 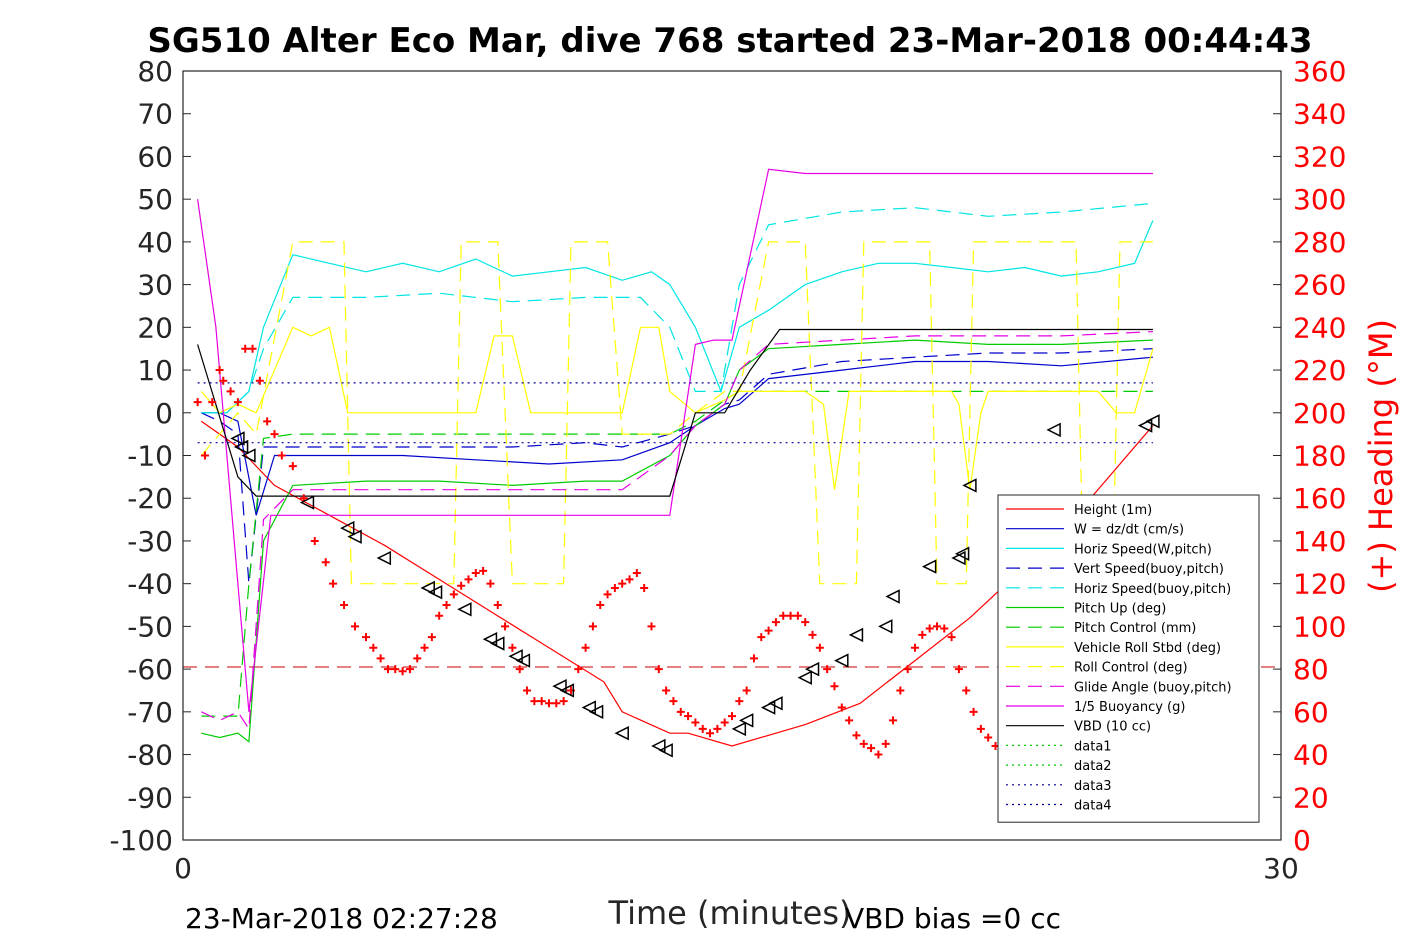 I want to click on right-tick-label: 320, so click(x=1319, y=156).